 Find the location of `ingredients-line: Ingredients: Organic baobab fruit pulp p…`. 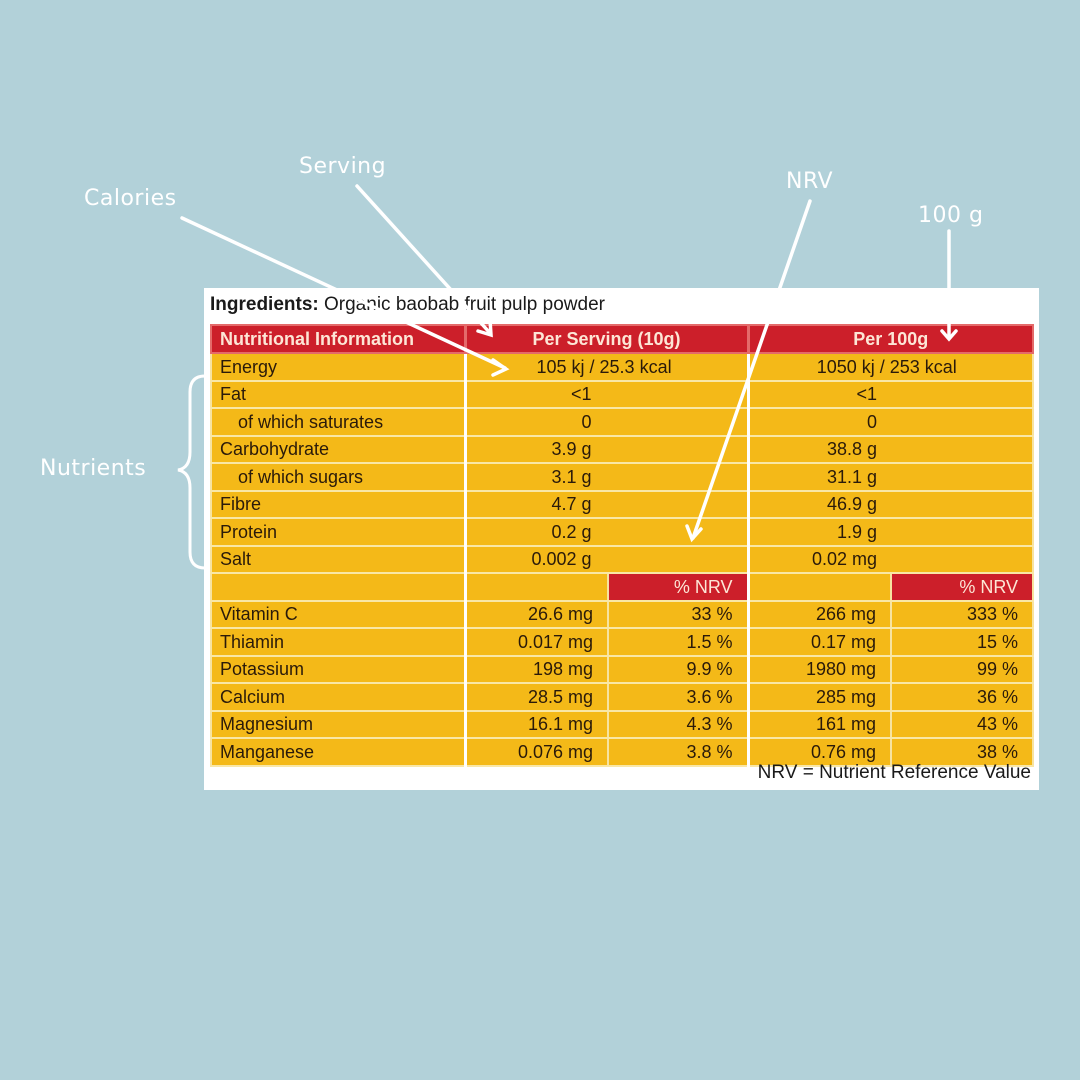

ingredients-line: Ingredients: Organic baobab fruit pulp p… is located at coordinates (407, 305).